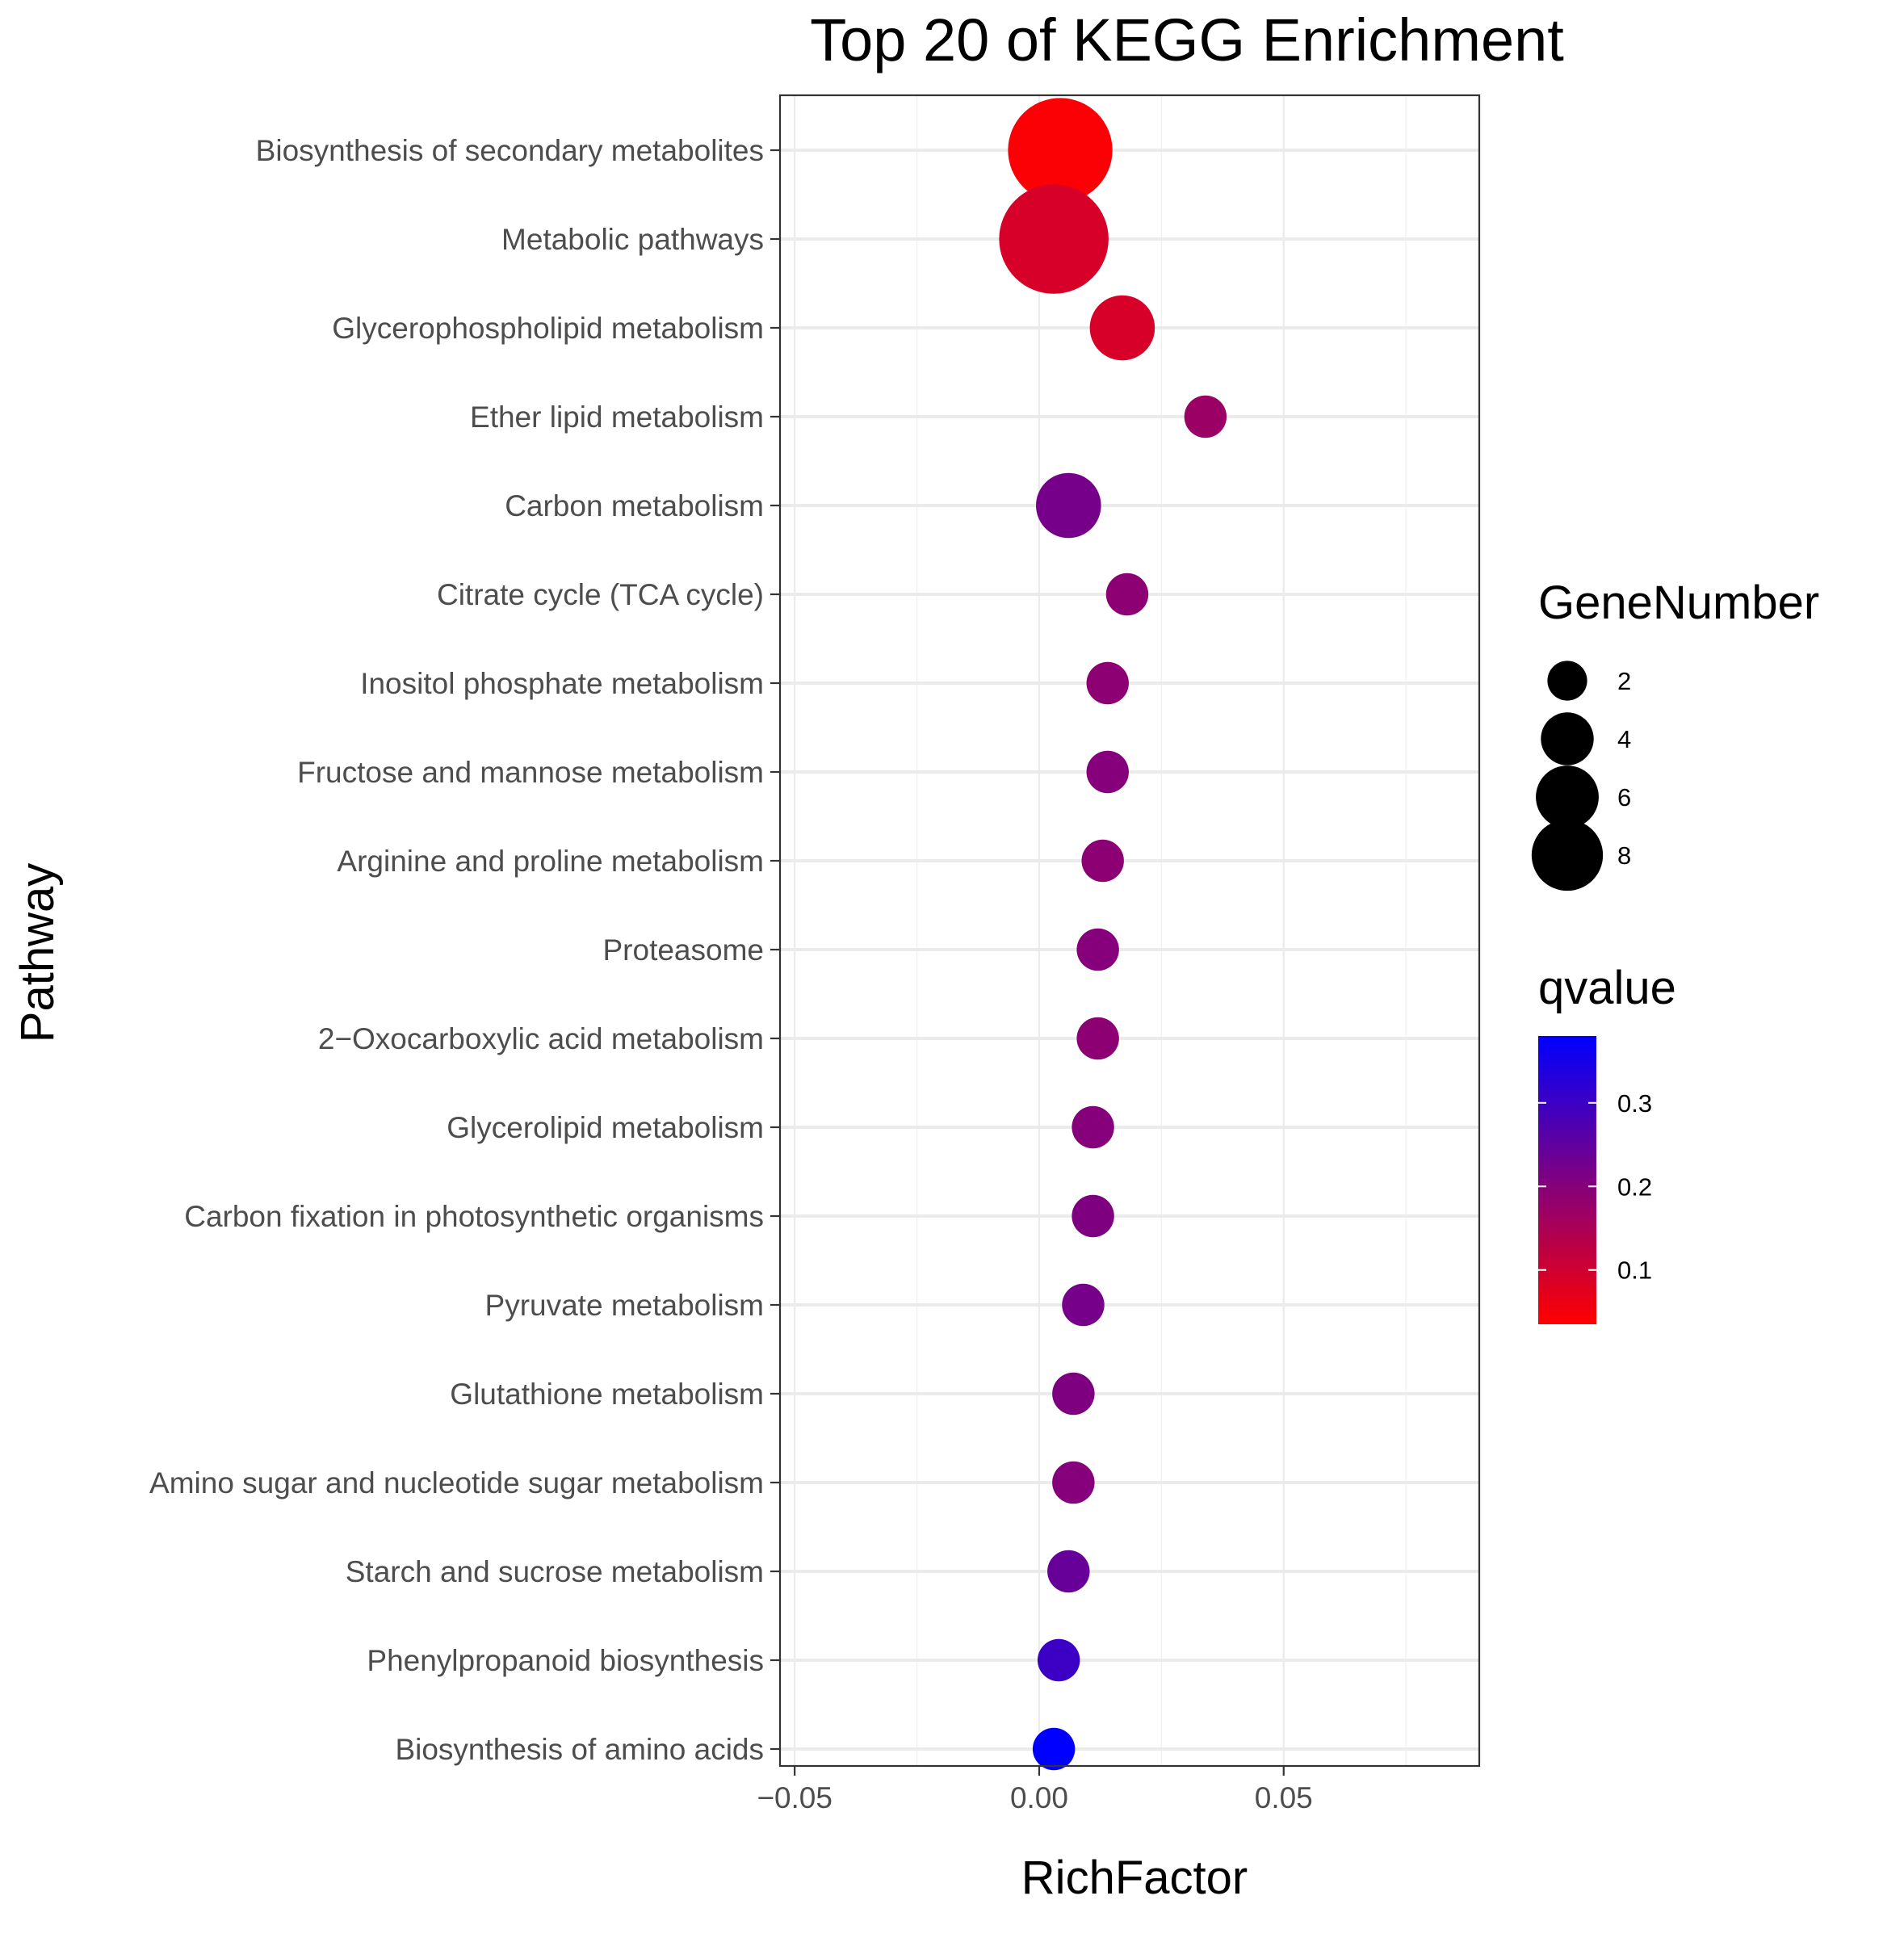 The height and width of the screenshot is (1942, 1904). What do you see at coordinates (1634, 1186) in the screenshot?
I see `qvalue-tick-label: 0.2` at bounding box center [1634, 1186].